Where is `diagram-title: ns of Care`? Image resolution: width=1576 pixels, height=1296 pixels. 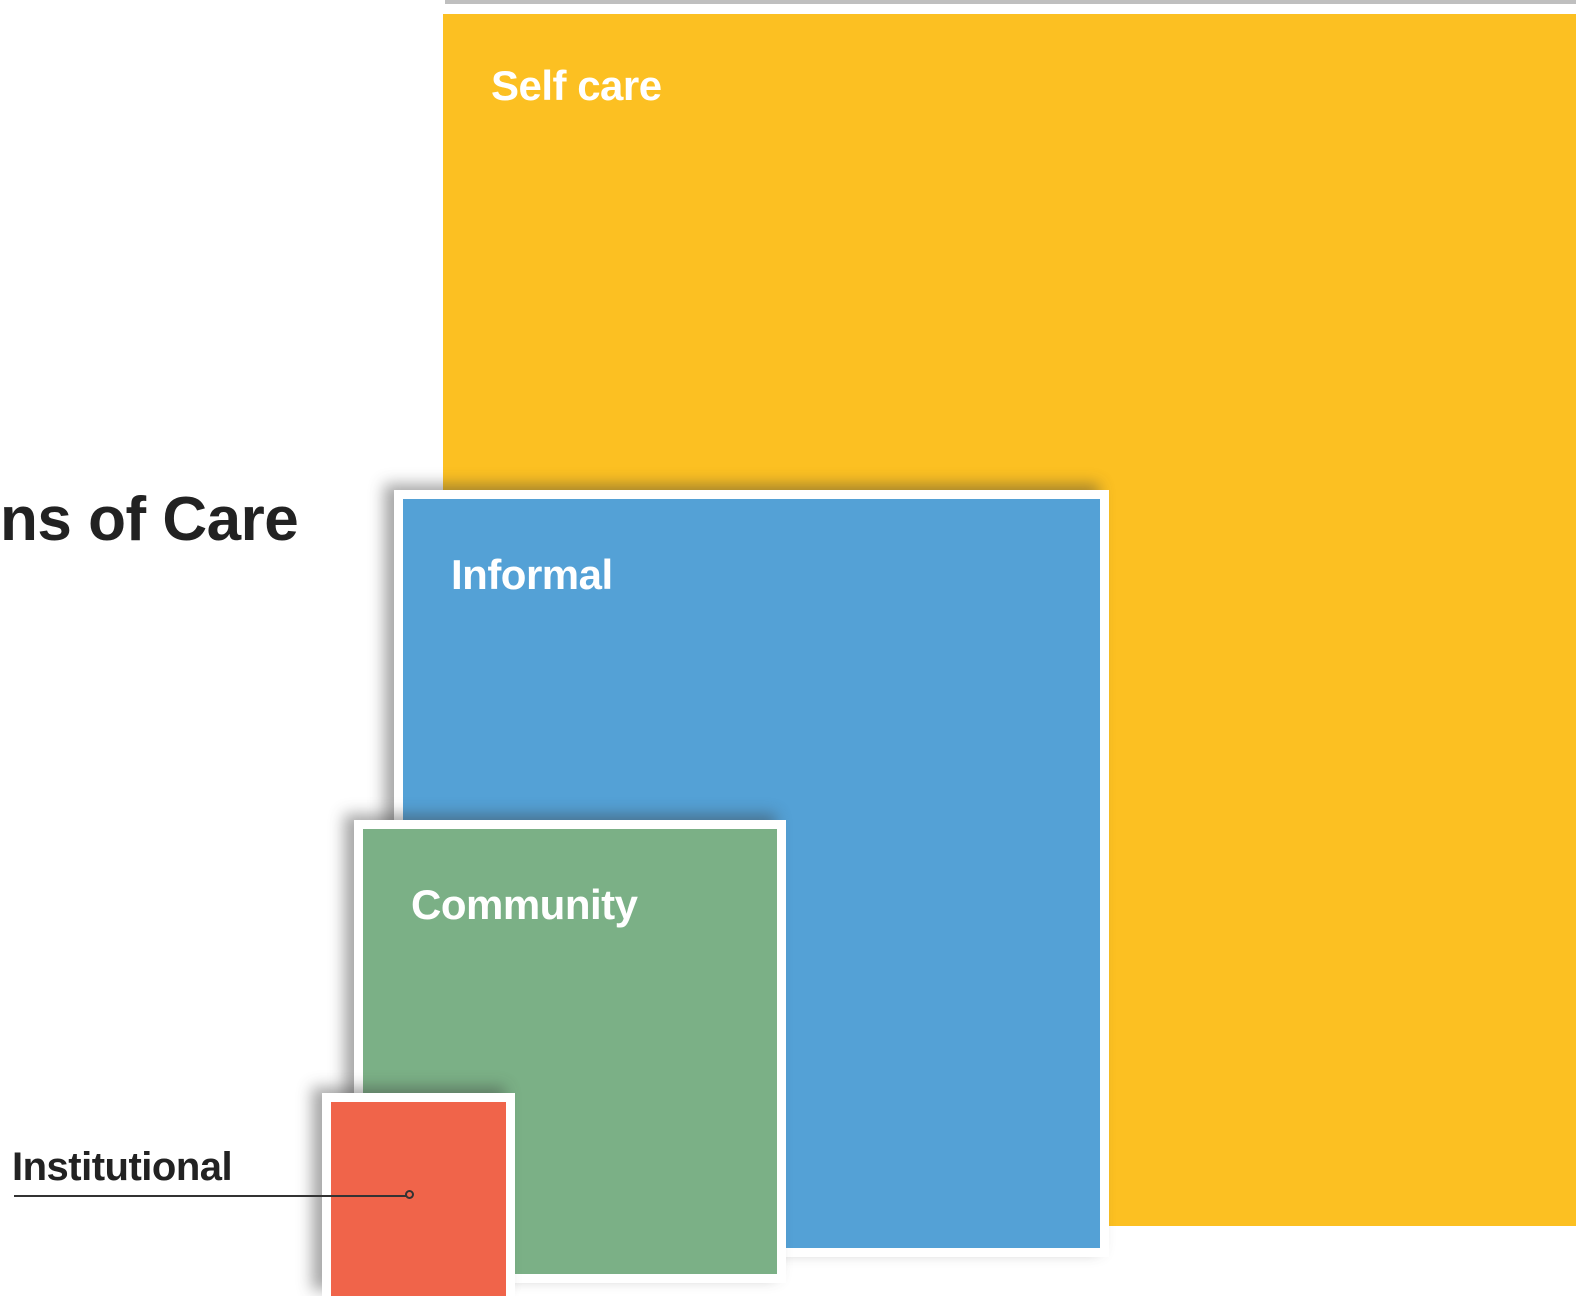
diagram-title: ns of Care is located at coordinates (149, 519).